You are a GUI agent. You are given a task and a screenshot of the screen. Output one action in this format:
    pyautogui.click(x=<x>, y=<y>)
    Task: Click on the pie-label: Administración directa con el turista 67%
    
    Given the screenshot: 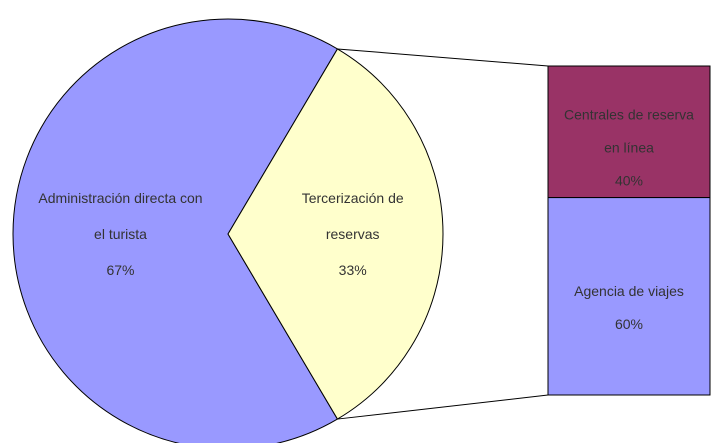 What is the action you would take?
    pyautogui.click(x=120, y=234)
    